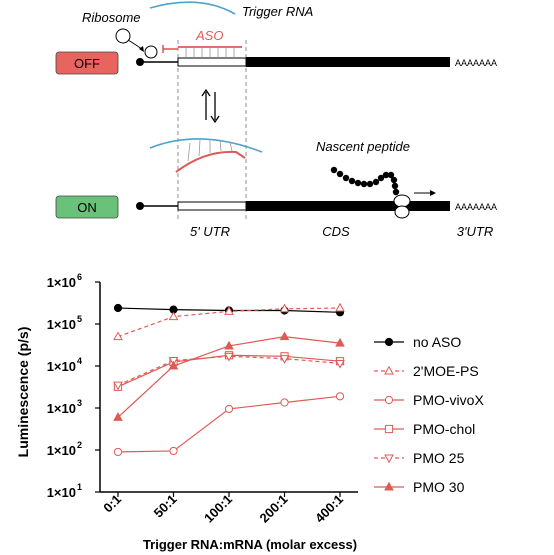  I want to click on trigger-rna-strand-top, so click(192, 8).